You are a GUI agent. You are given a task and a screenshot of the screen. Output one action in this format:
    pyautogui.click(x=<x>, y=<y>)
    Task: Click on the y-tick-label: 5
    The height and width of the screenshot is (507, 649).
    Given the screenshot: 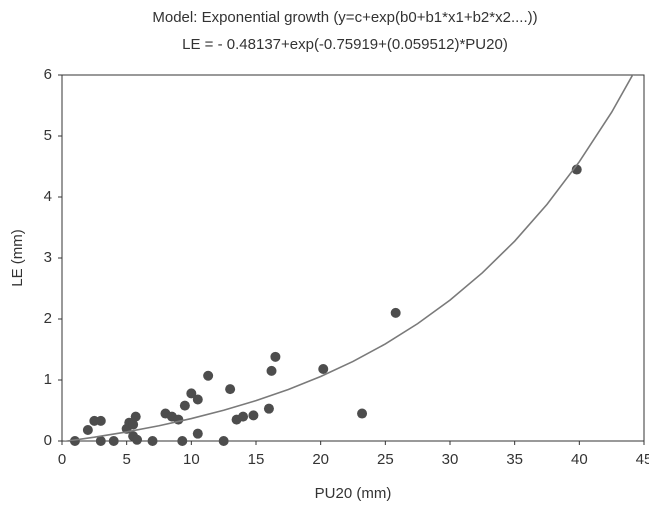 What is the action you would take?
    pyautogui.click(x=48, y=135)
    